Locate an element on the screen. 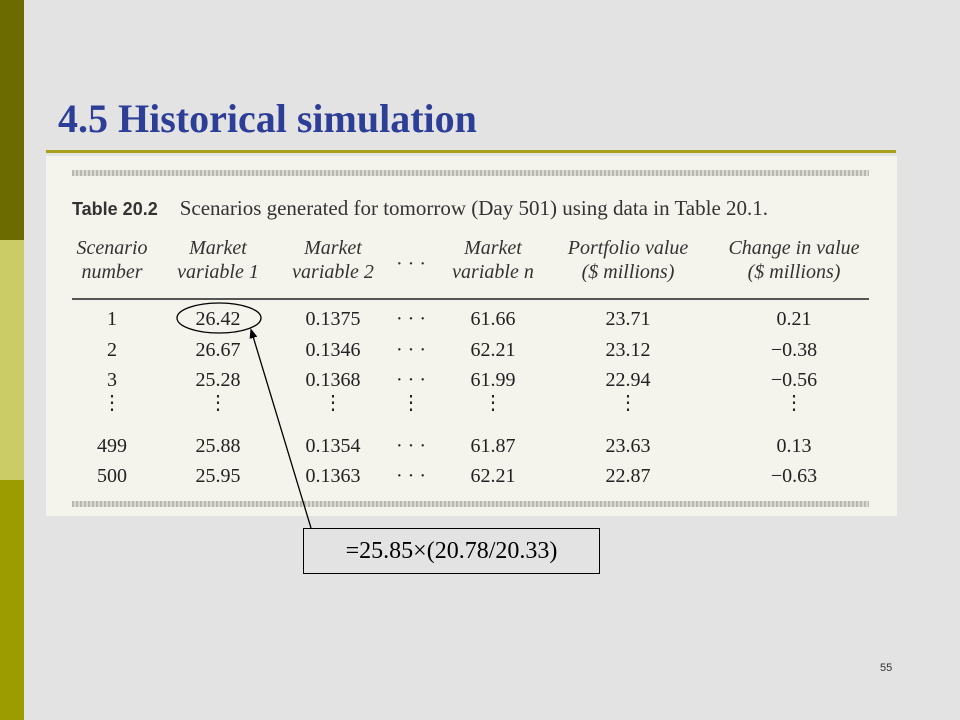 This screenshot has height=720, width=960. sidebar-mid-band is located at coordinates (12, 600).